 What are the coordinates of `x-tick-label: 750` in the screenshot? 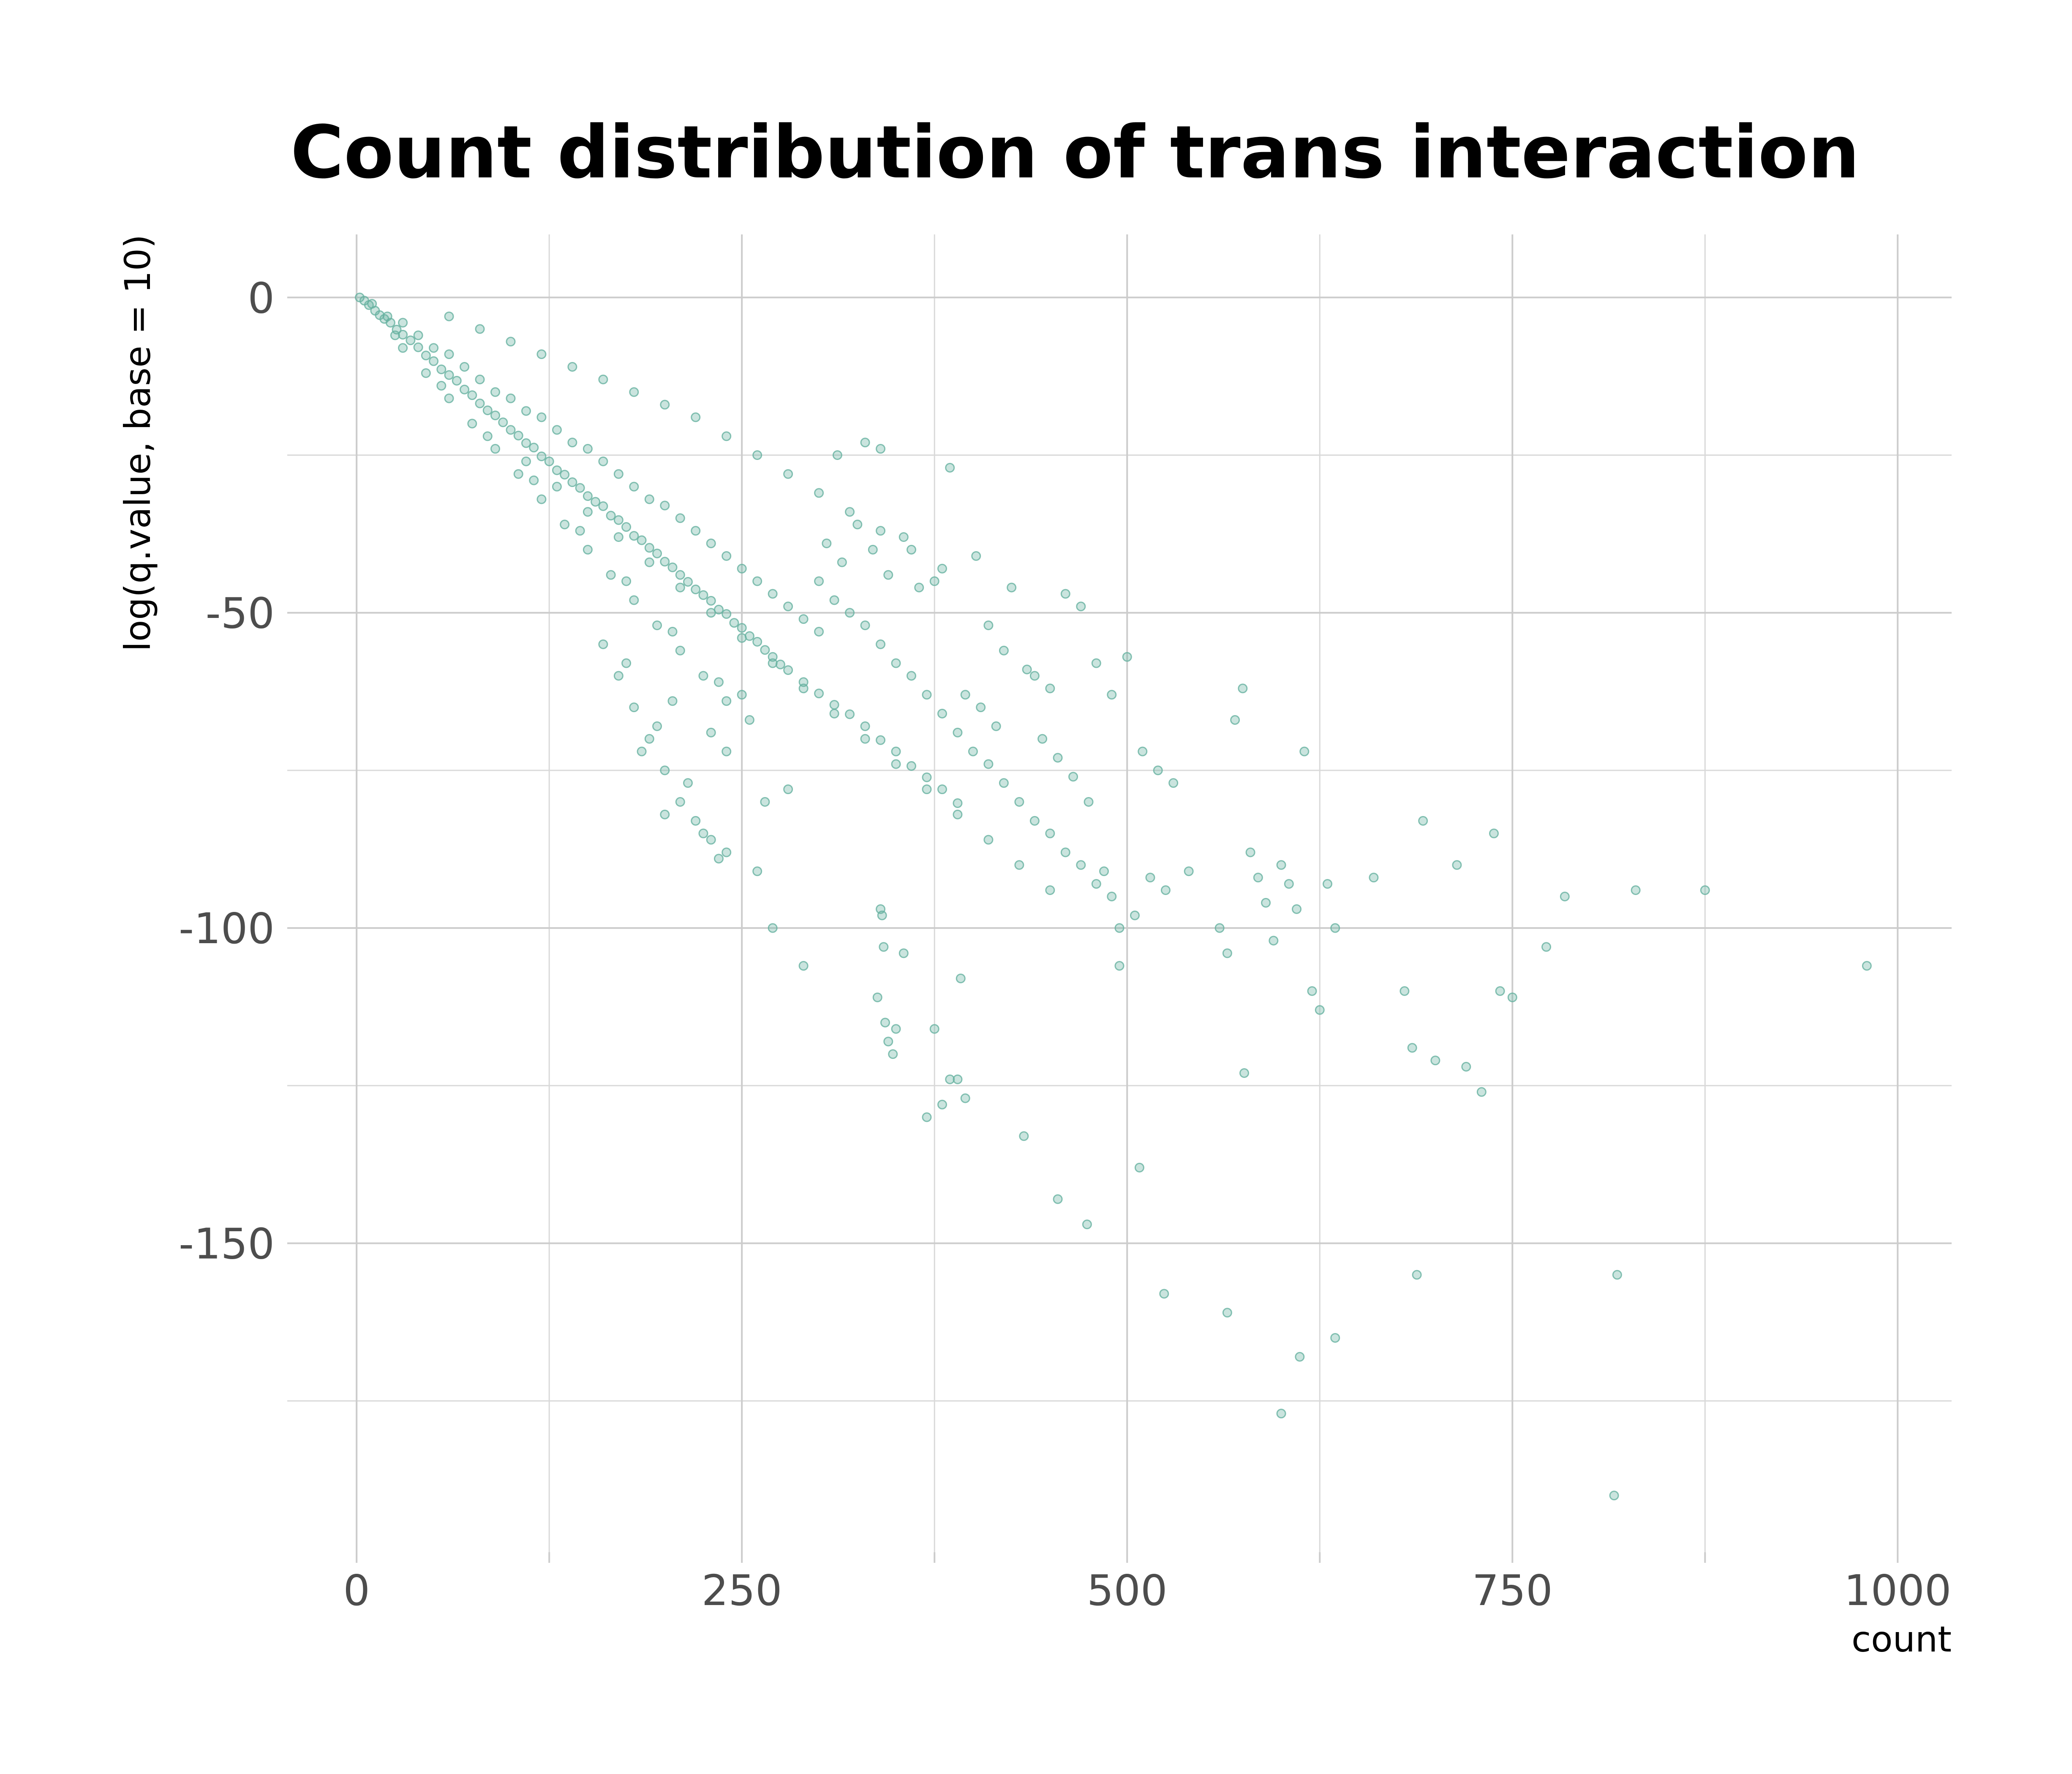 It's located at (1512, 1590).